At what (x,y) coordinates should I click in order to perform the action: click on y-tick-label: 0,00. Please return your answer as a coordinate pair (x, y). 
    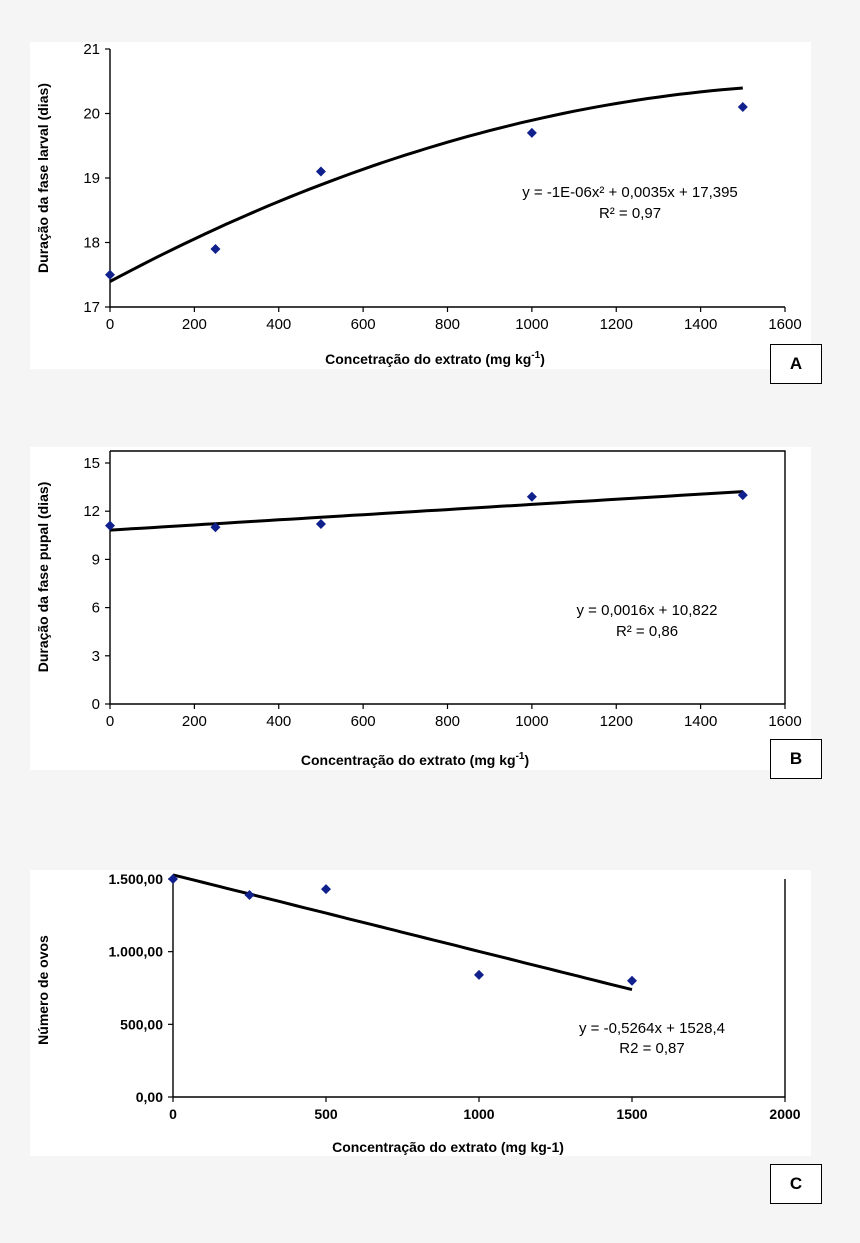
    Looking at the image, I should click on (149, 1097).